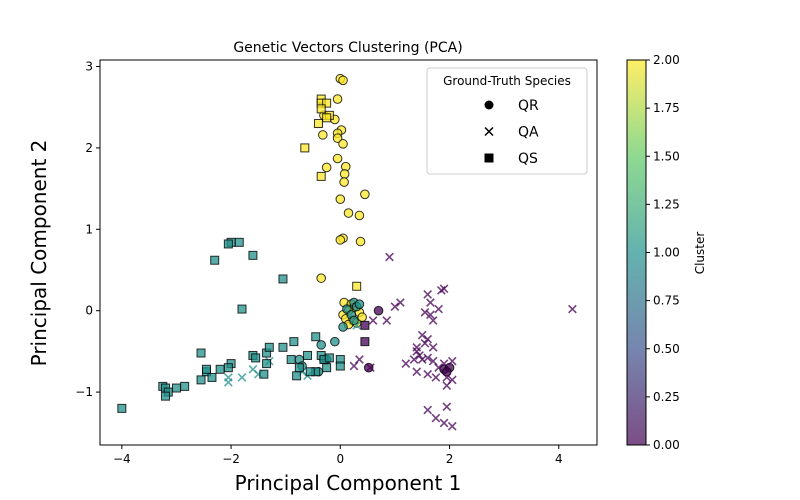 The image size is (800, 500). I want to click on colorbar-tick-label: 1.75, so click(666, 108).